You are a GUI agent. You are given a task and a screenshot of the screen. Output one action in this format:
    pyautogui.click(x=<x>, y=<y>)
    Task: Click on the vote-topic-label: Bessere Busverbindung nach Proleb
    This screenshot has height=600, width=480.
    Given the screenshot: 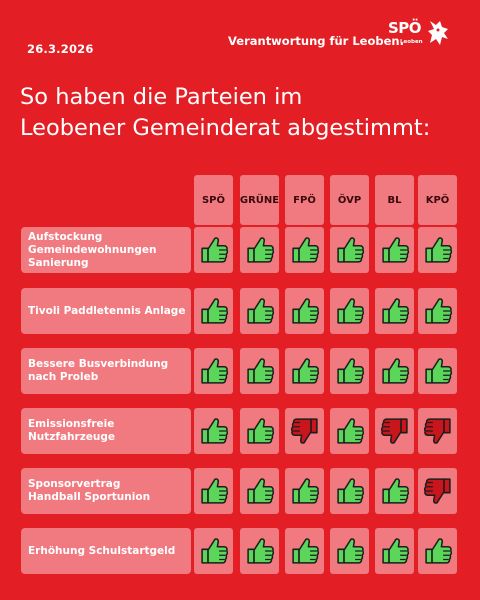 What is the action you would take?
    pyautogui.click(x=106, y=371)
    